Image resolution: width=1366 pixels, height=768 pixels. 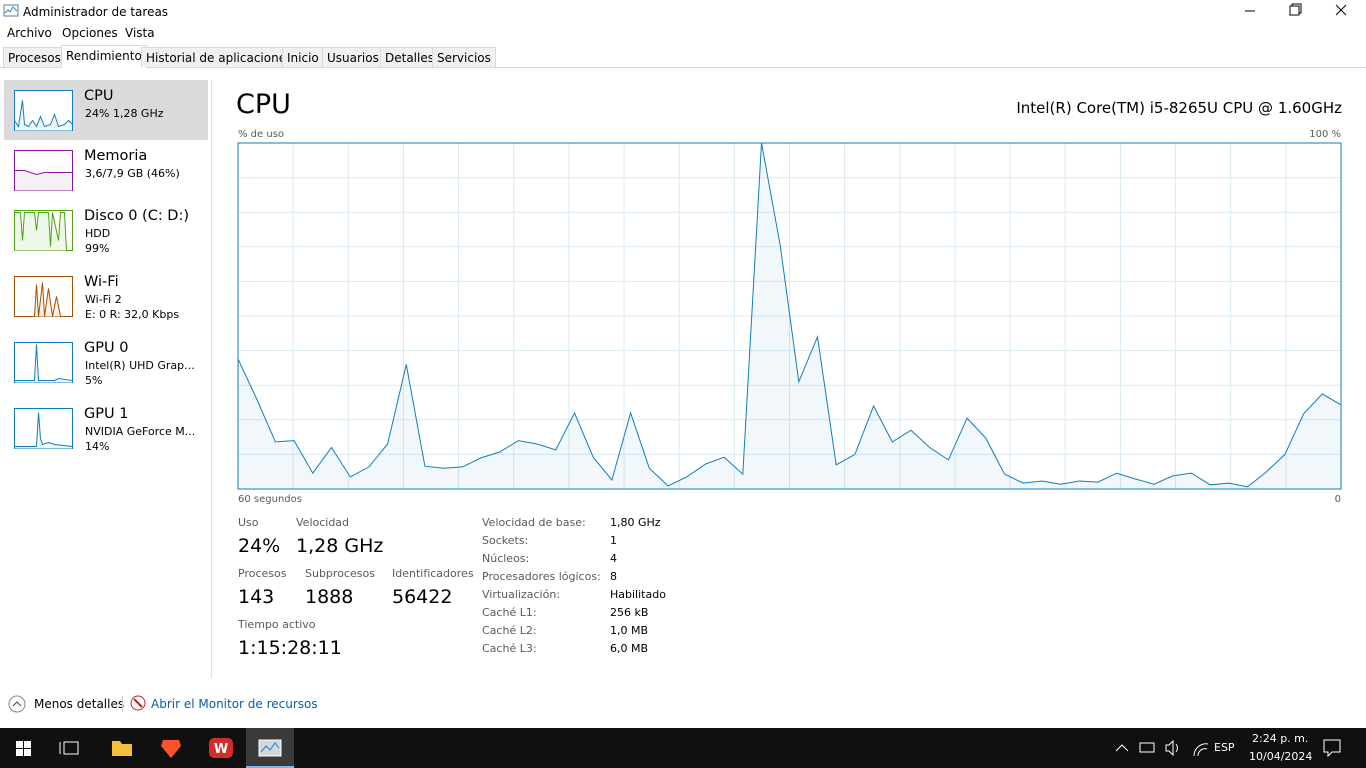 What do you see at coordinates (638, 594) in the screenshot?
I see `detail-value: Habilitado` at bounding box center [638, 594].